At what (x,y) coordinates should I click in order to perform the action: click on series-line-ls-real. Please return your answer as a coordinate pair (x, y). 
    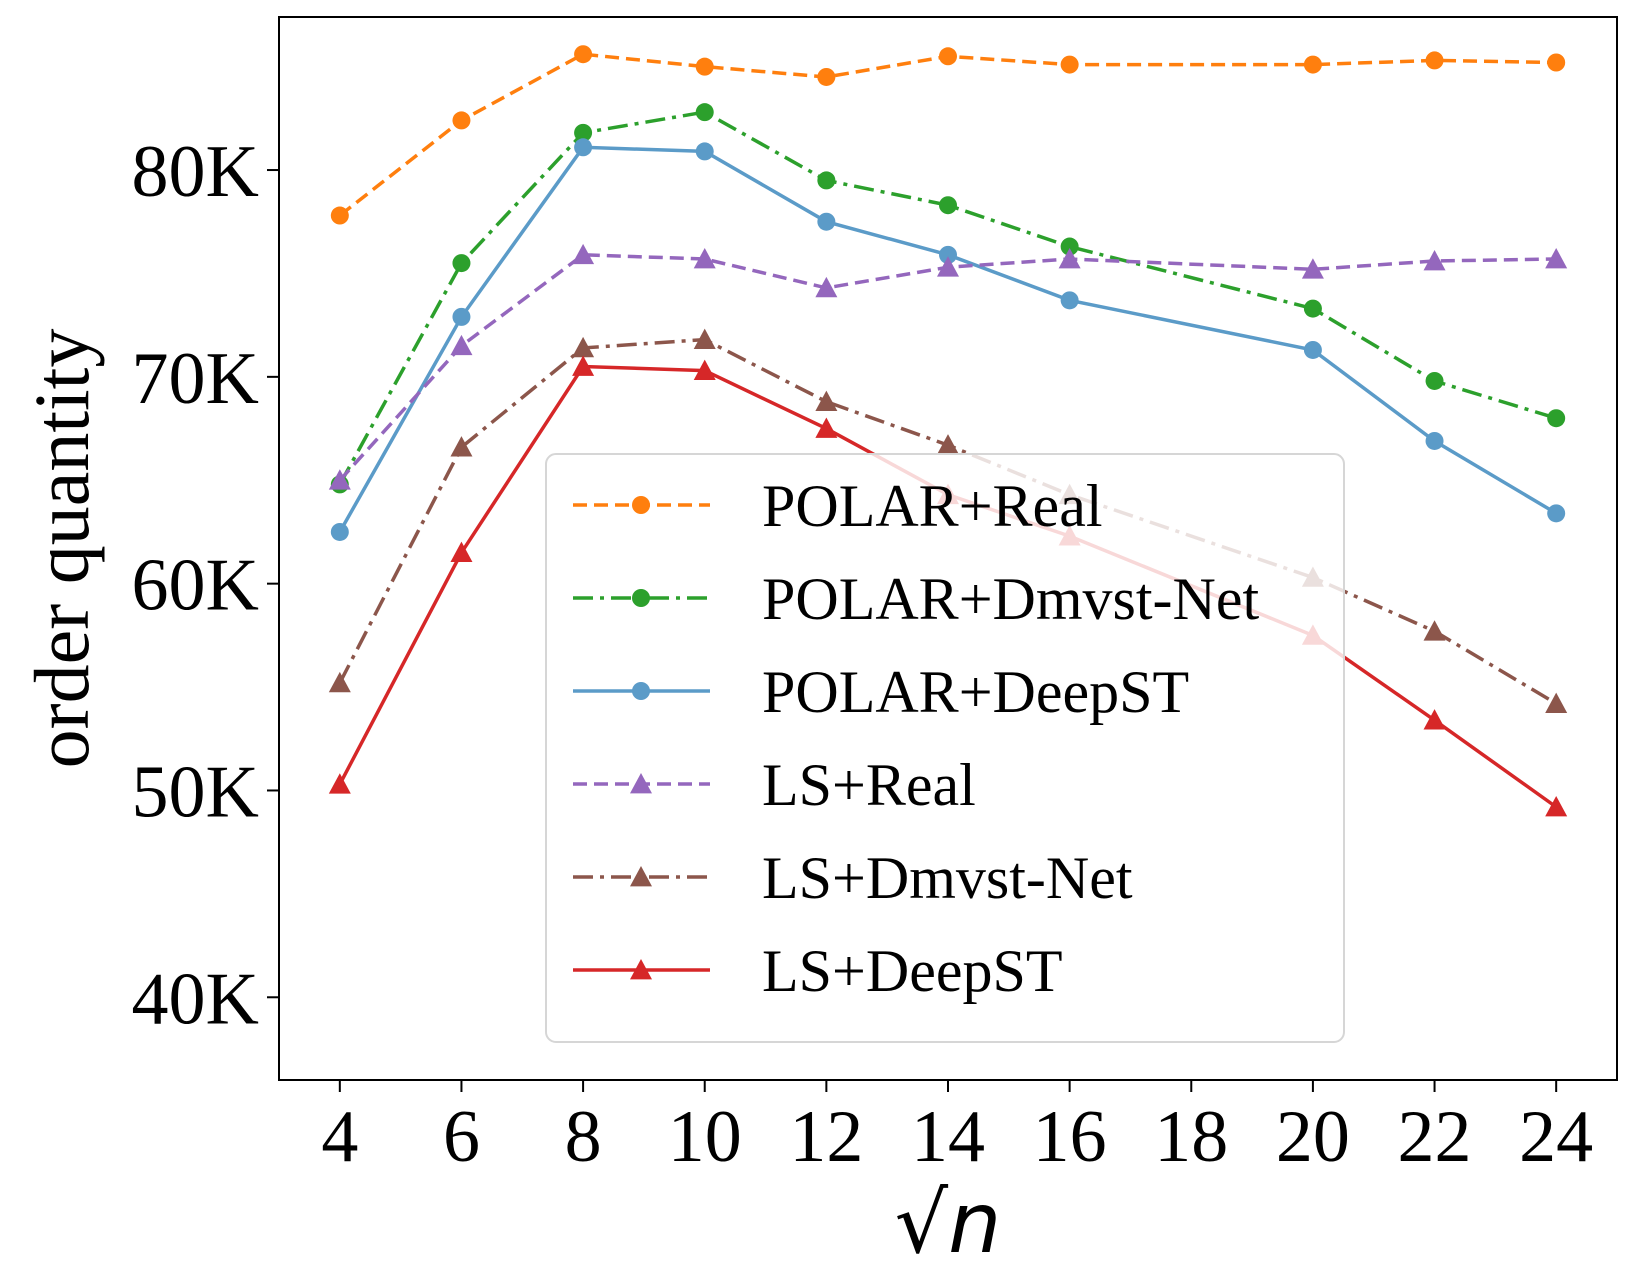
    Looking at the image, I should click on (947, 367).